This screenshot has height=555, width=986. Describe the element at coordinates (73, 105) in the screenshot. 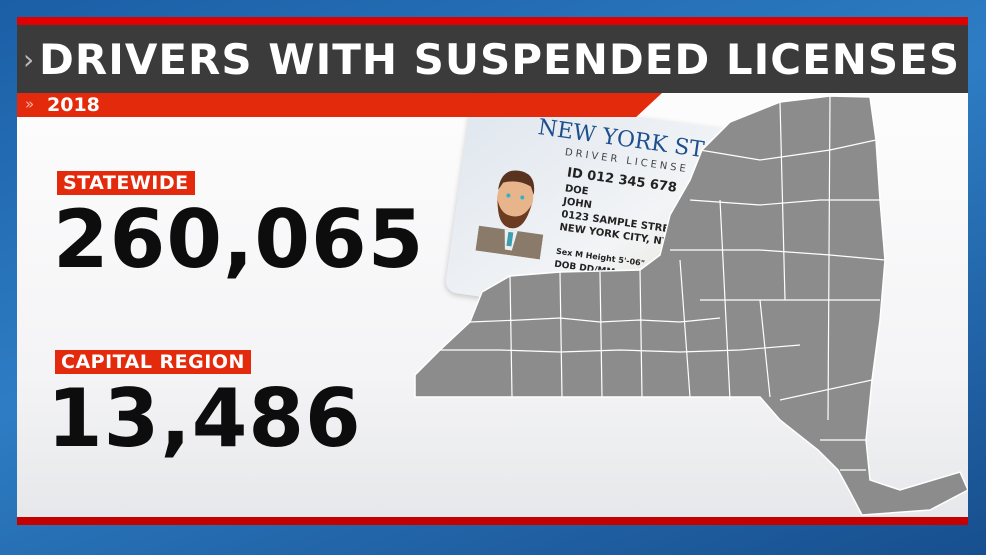

I see `year-label: 2018` at that location.